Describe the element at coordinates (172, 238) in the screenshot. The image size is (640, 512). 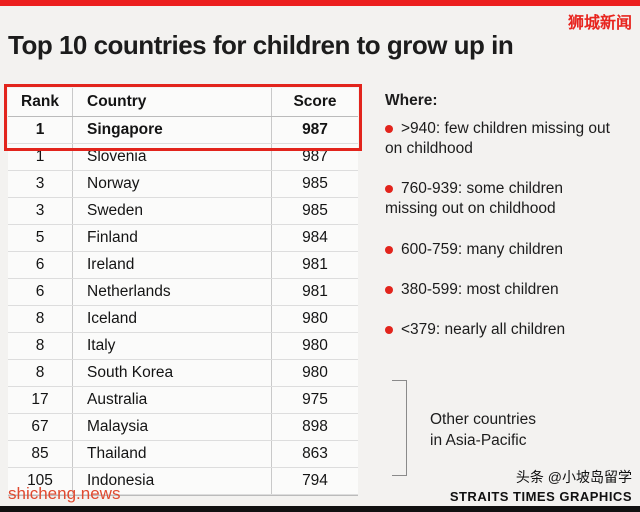
I see `country-cell: Finland` at that location.